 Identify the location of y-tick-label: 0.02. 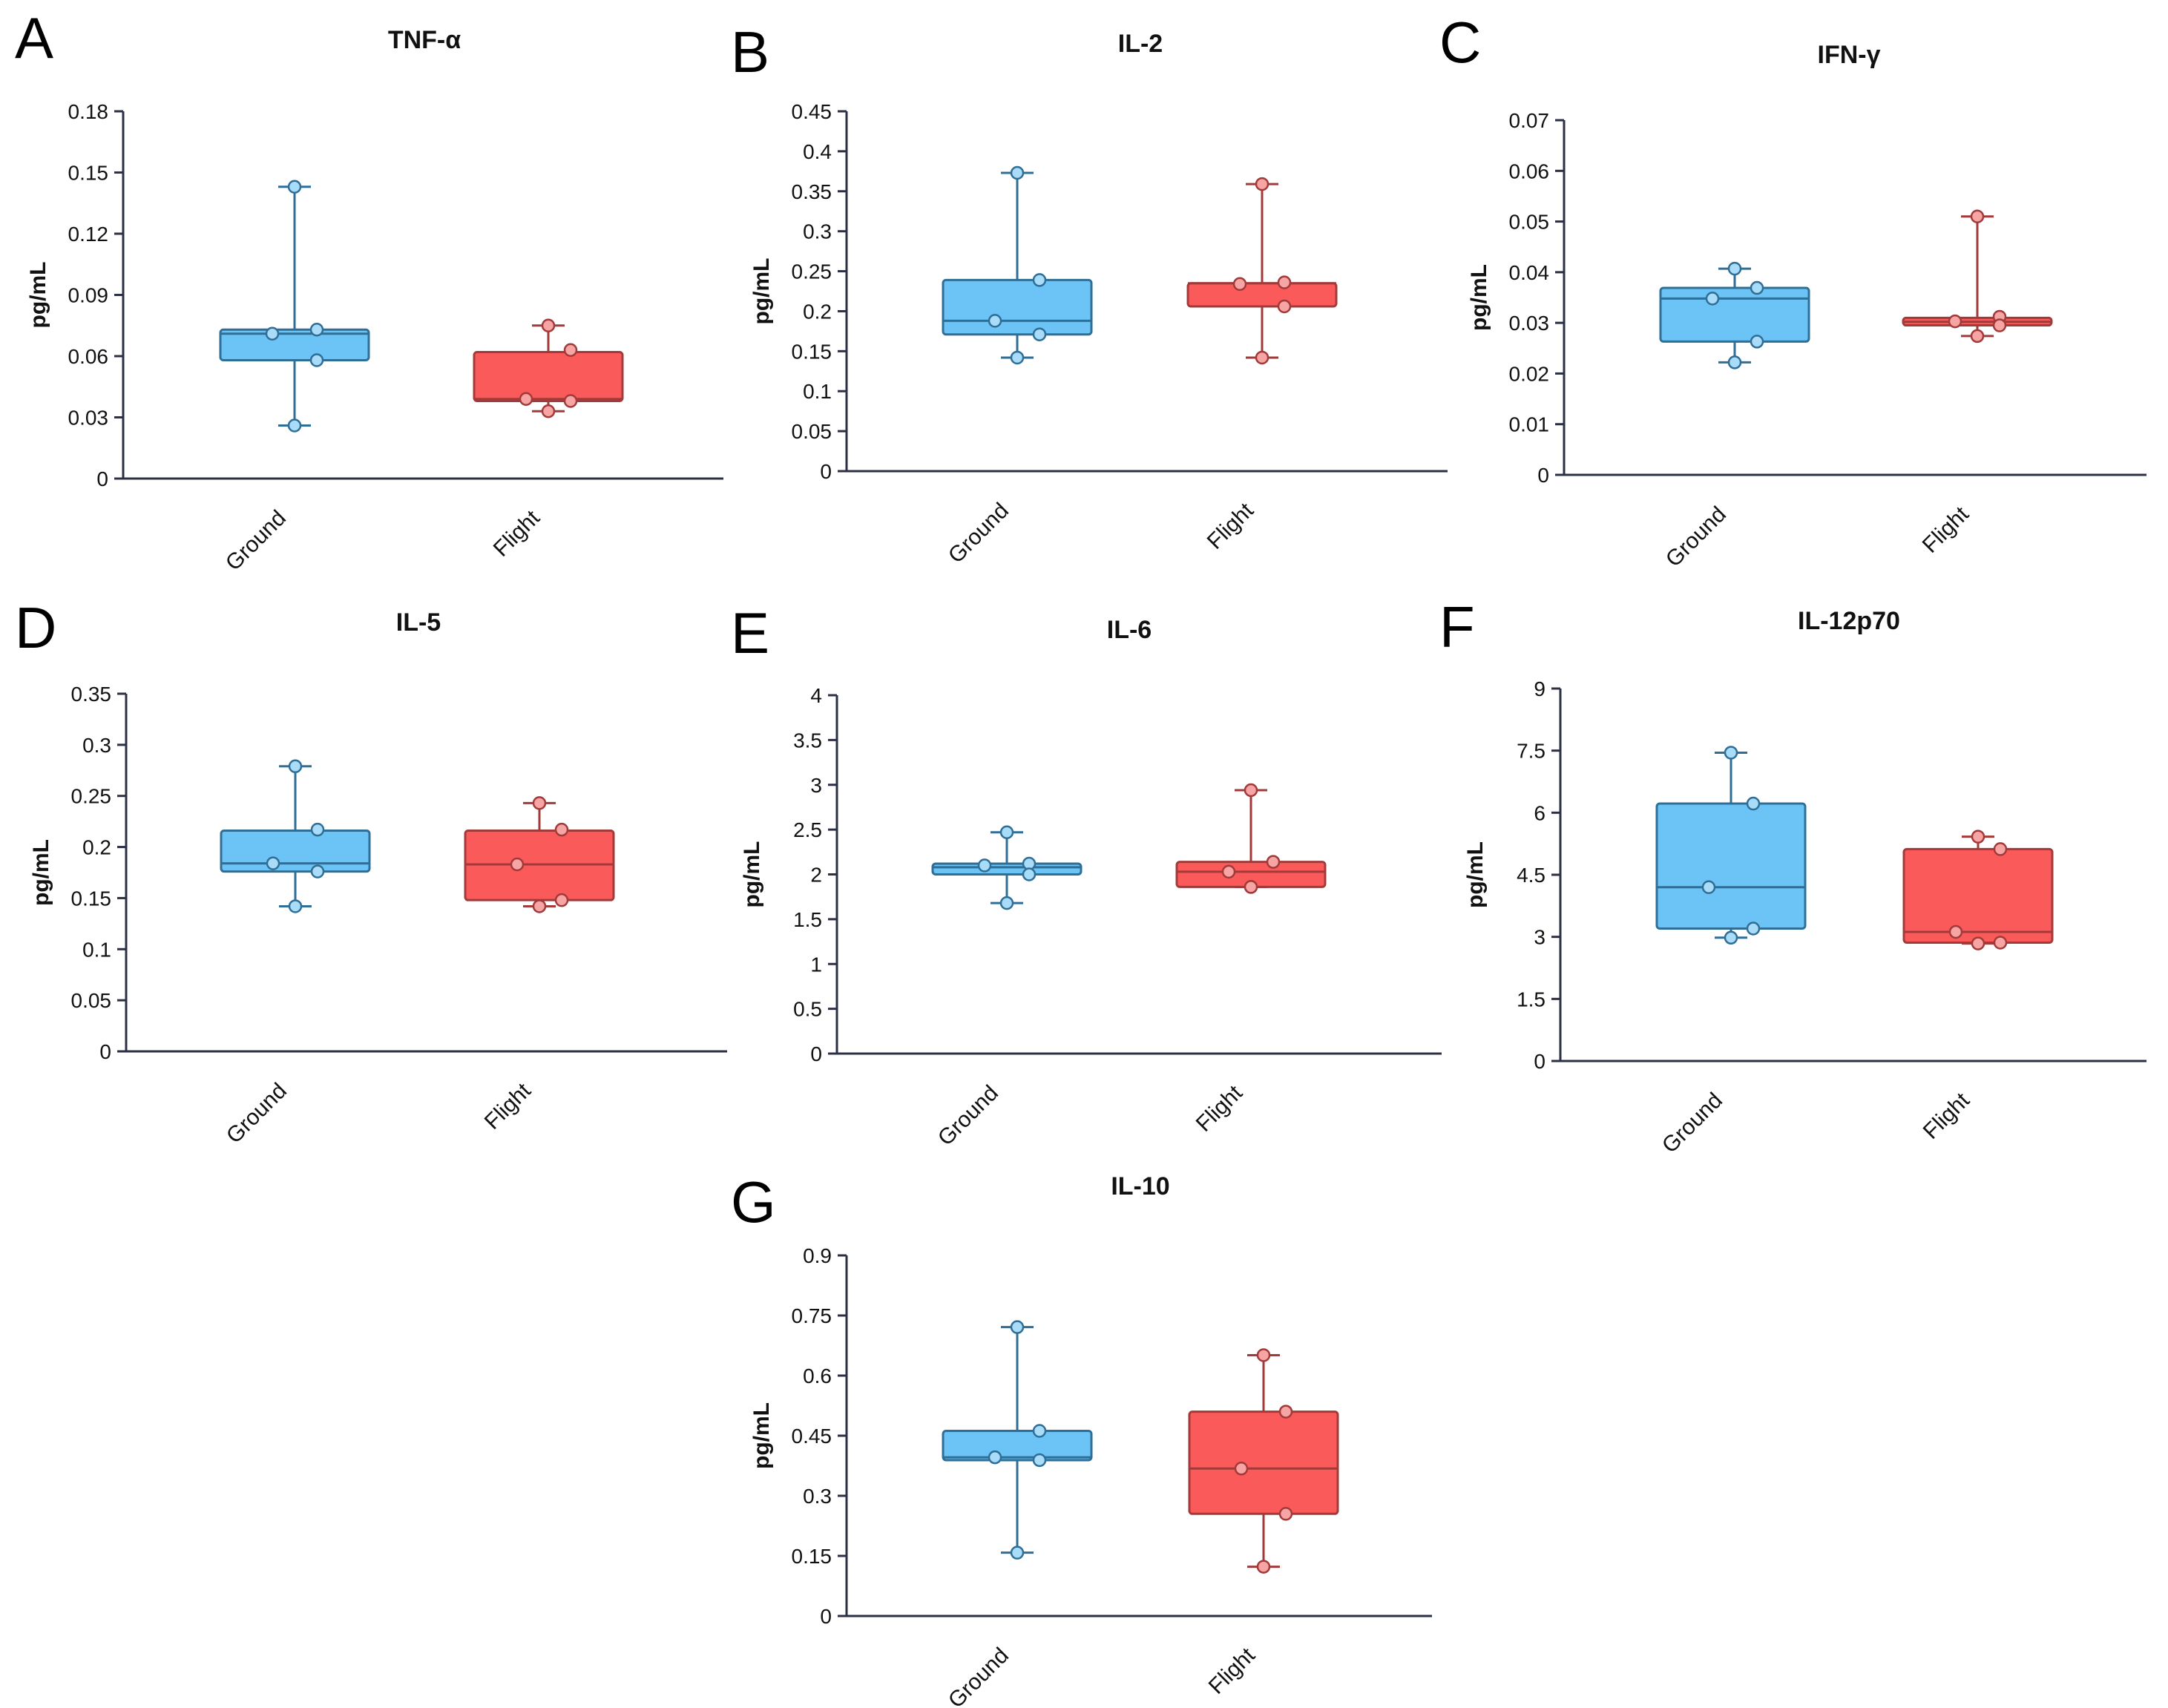
(1529, 373).